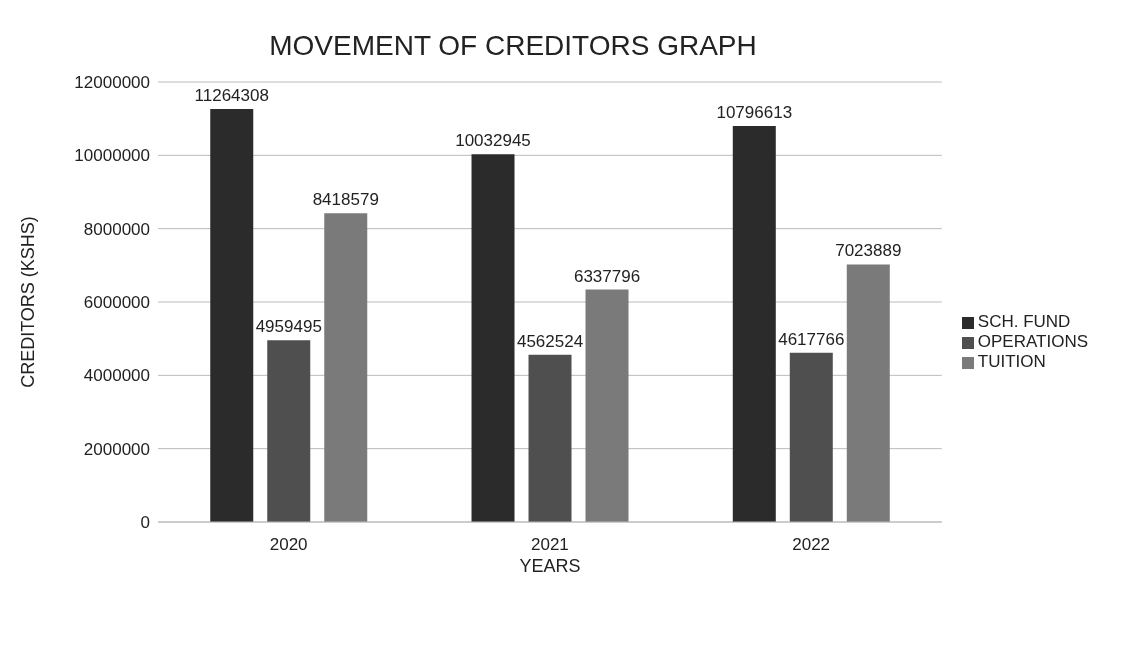 The image size is (1133, 667). I want to click on y-tick-label: 12000000, so click(112, 83).